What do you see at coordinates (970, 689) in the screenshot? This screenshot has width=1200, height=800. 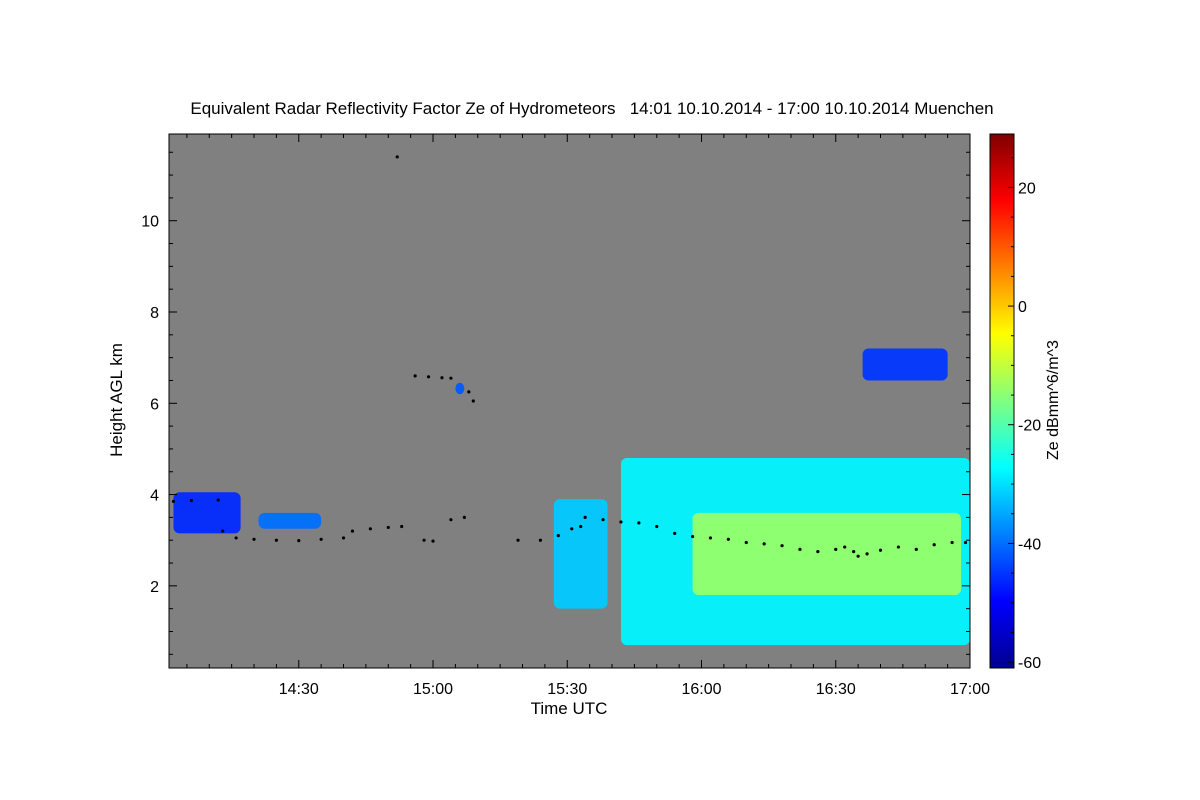 I see `x-tick-label: 17:00` at bounding box center [970, 689].